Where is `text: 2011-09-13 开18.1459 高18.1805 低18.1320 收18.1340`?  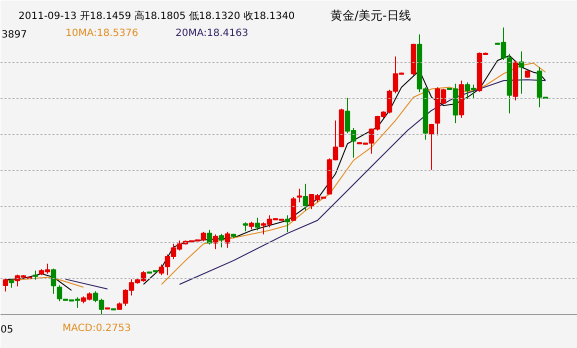 text: 2011-09-13 开18.1459 高18.1805 低18.1320 收18.1340 is located at coordinates (156, 16).